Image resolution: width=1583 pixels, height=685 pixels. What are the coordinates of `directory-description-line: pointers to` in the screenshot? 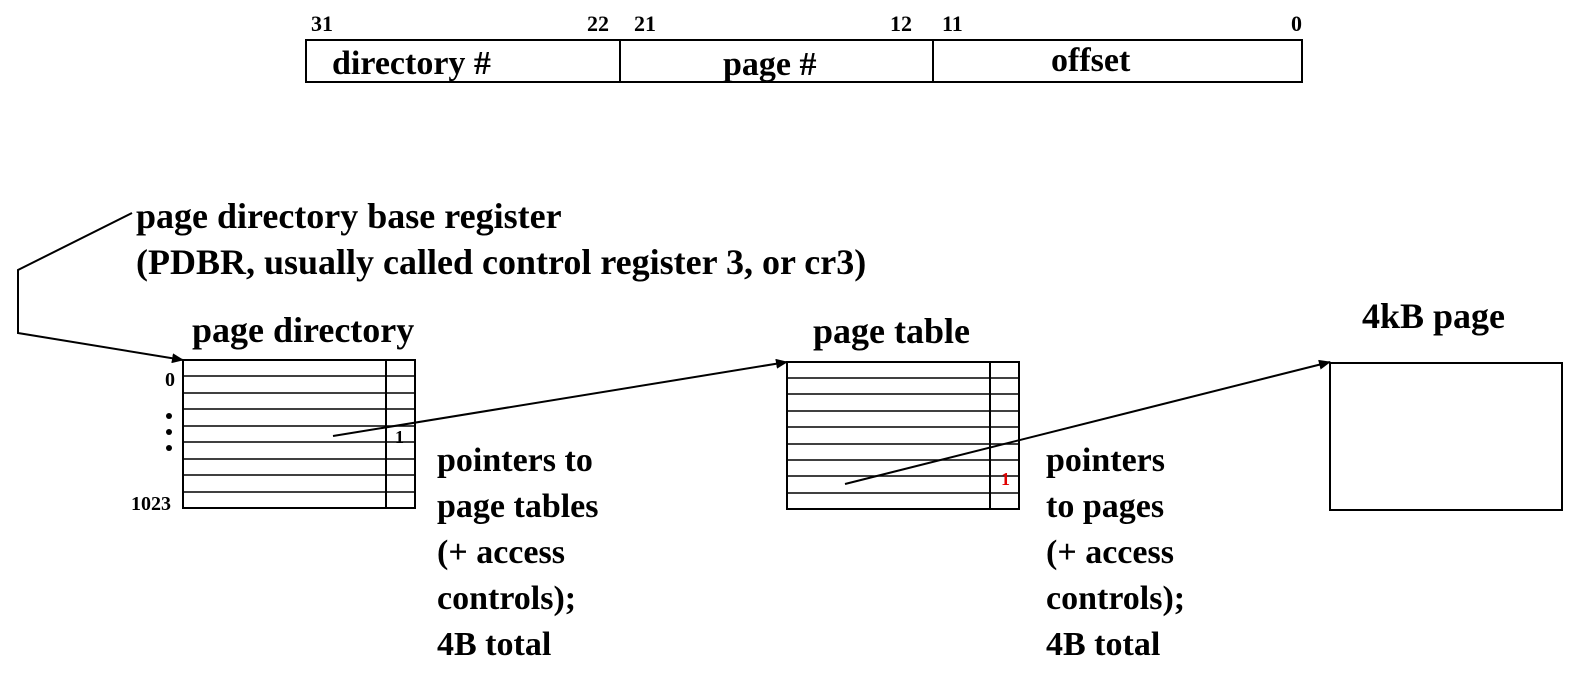 It's located at (515, 460).